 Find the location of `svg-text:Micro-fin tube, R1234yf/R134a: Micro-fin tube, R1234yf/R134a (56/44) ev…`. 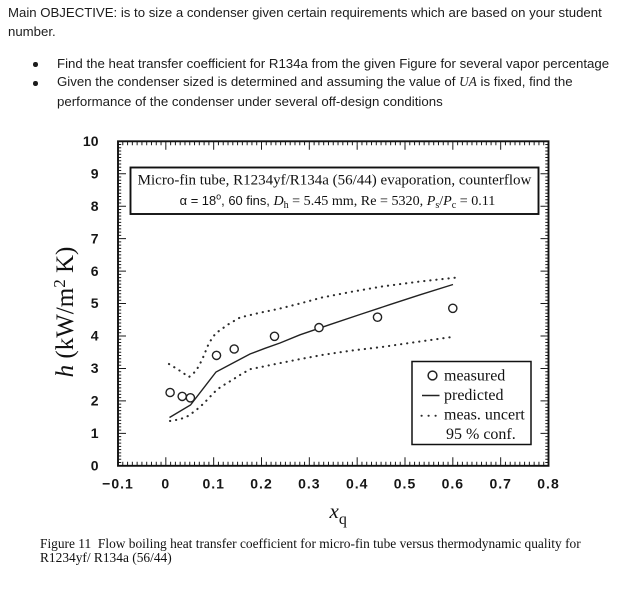

svg-text:Micro-fin tube, R1234yf/R134a: Micro-fin tube, R1234yf/R134a (56/44) ev… is located at coordinates (335, 181).